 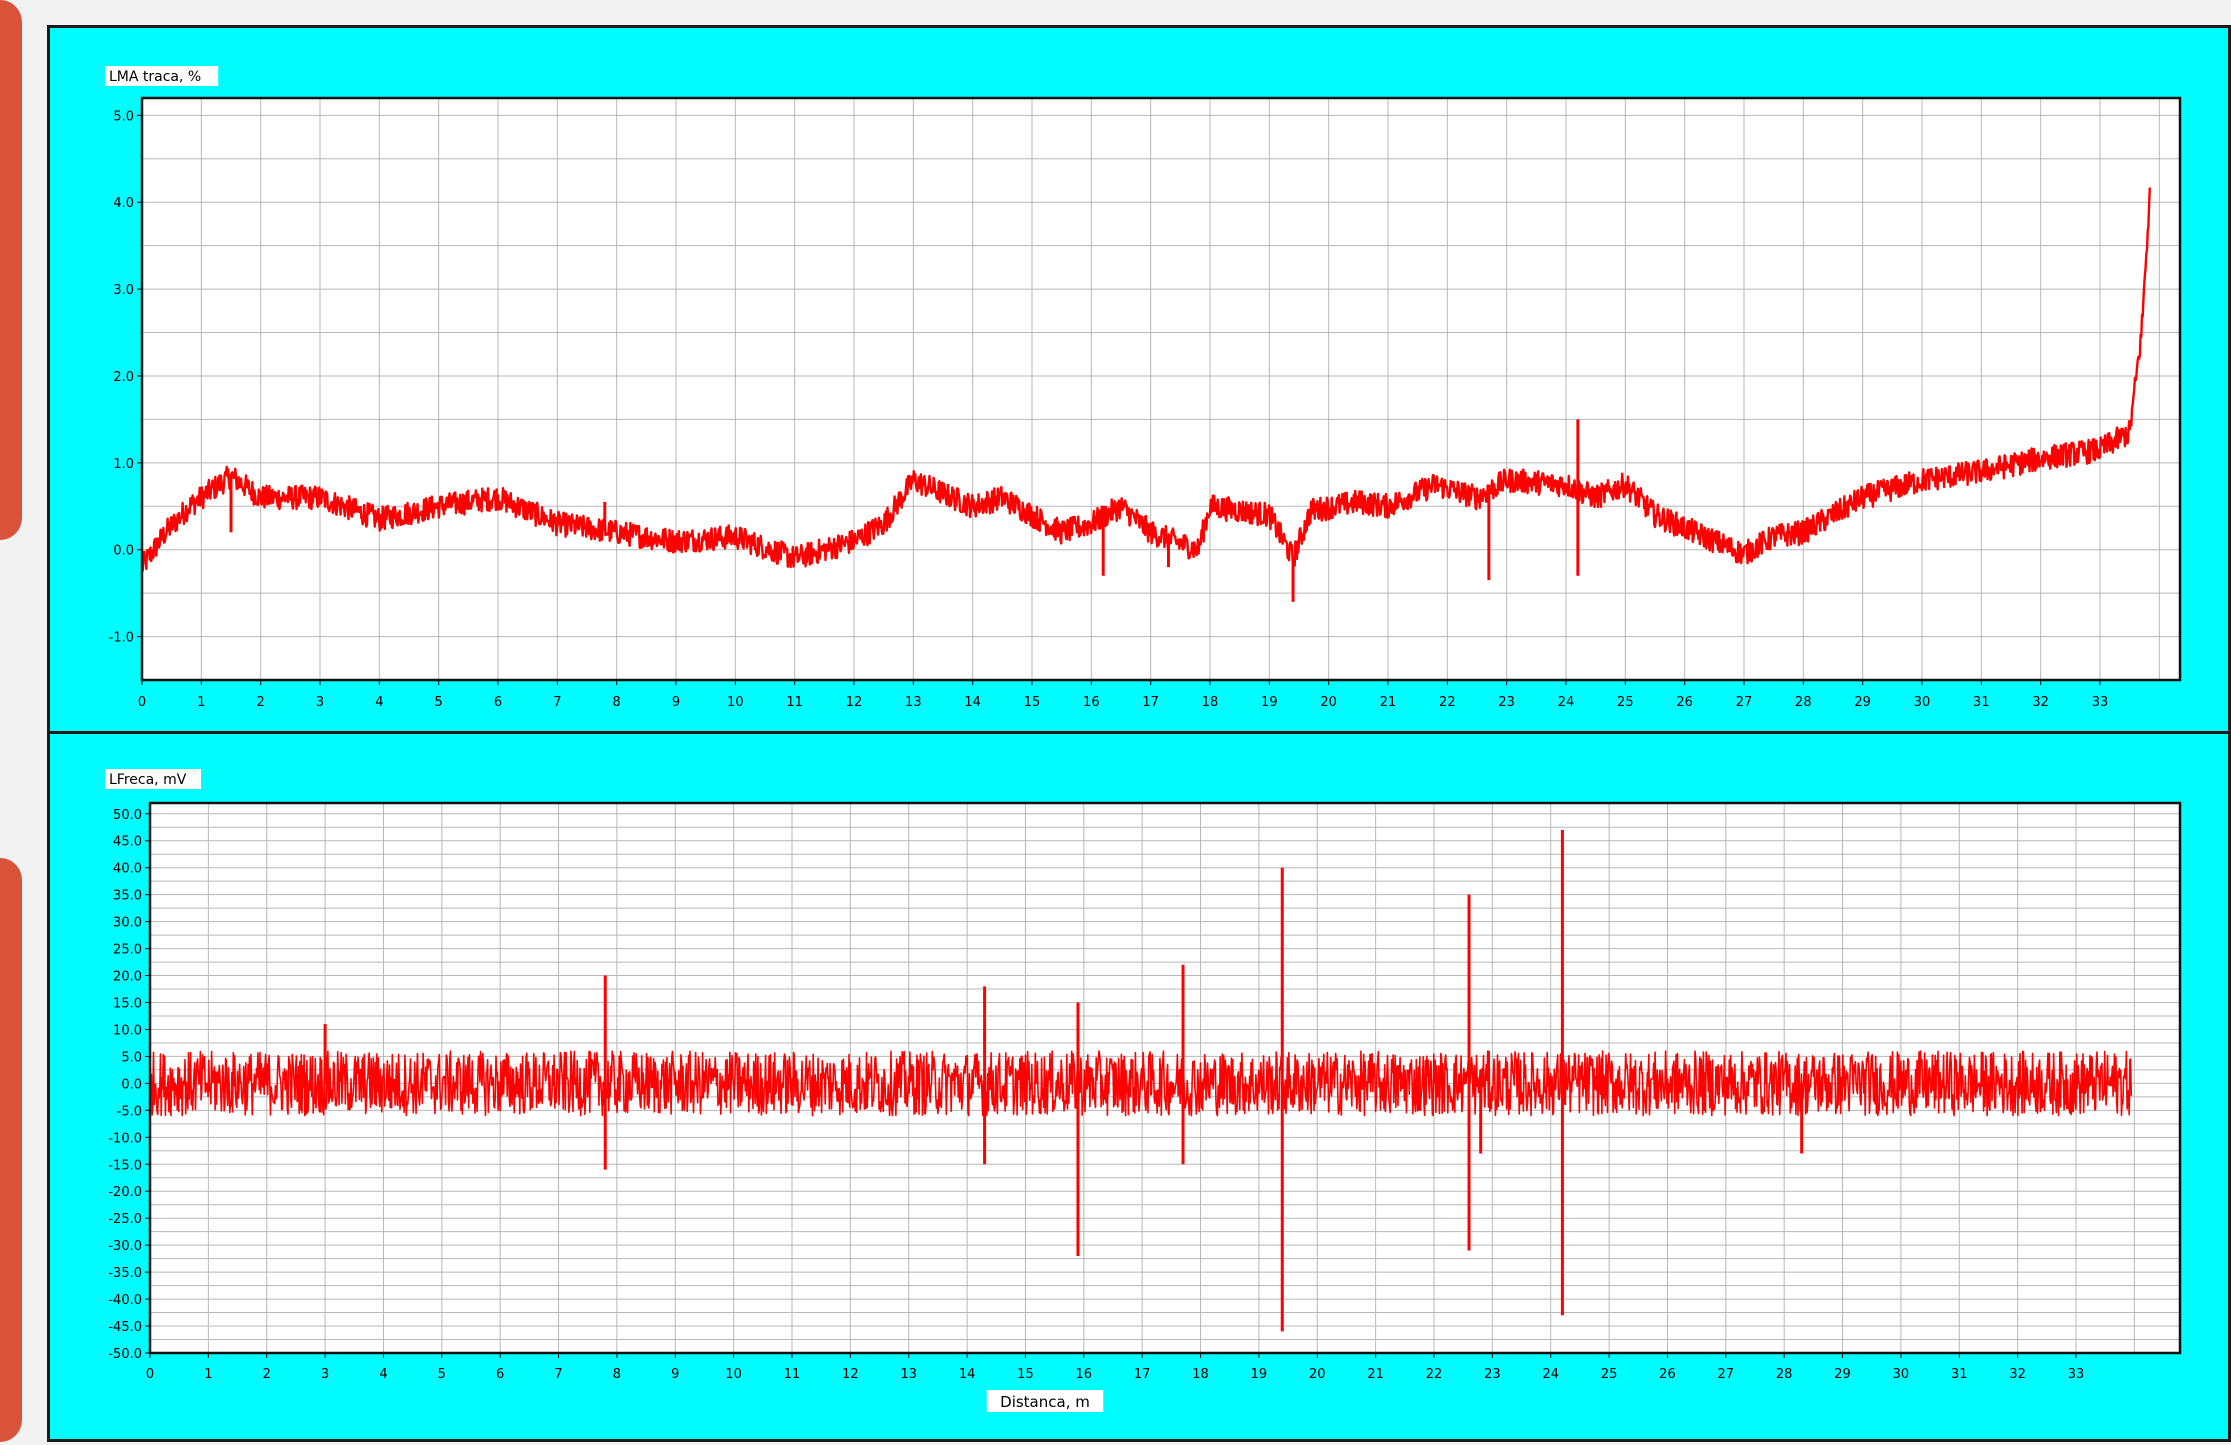 I want to click on x-axis-caption-background, so click(x=1045, y=1401).